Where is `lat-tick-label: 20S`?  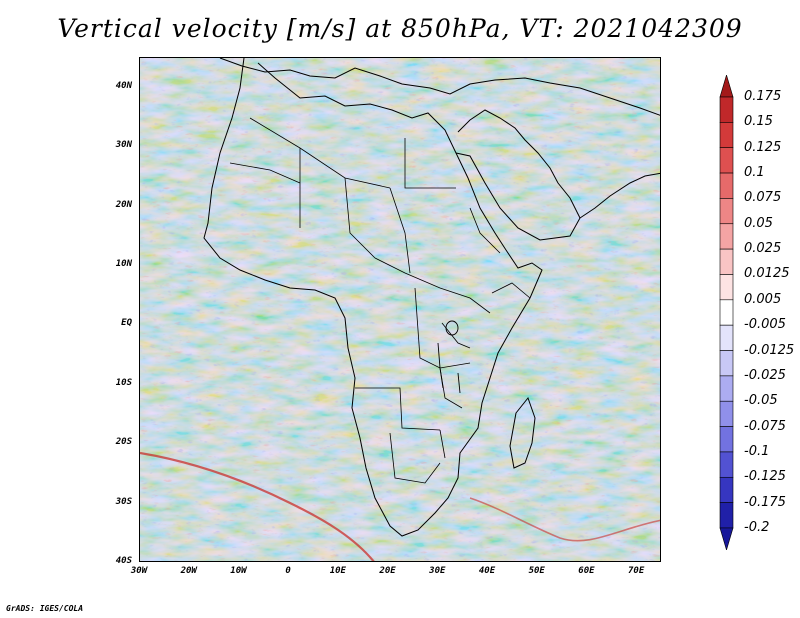 lat-tick-label: 20S is located at coordinates (123, 442).